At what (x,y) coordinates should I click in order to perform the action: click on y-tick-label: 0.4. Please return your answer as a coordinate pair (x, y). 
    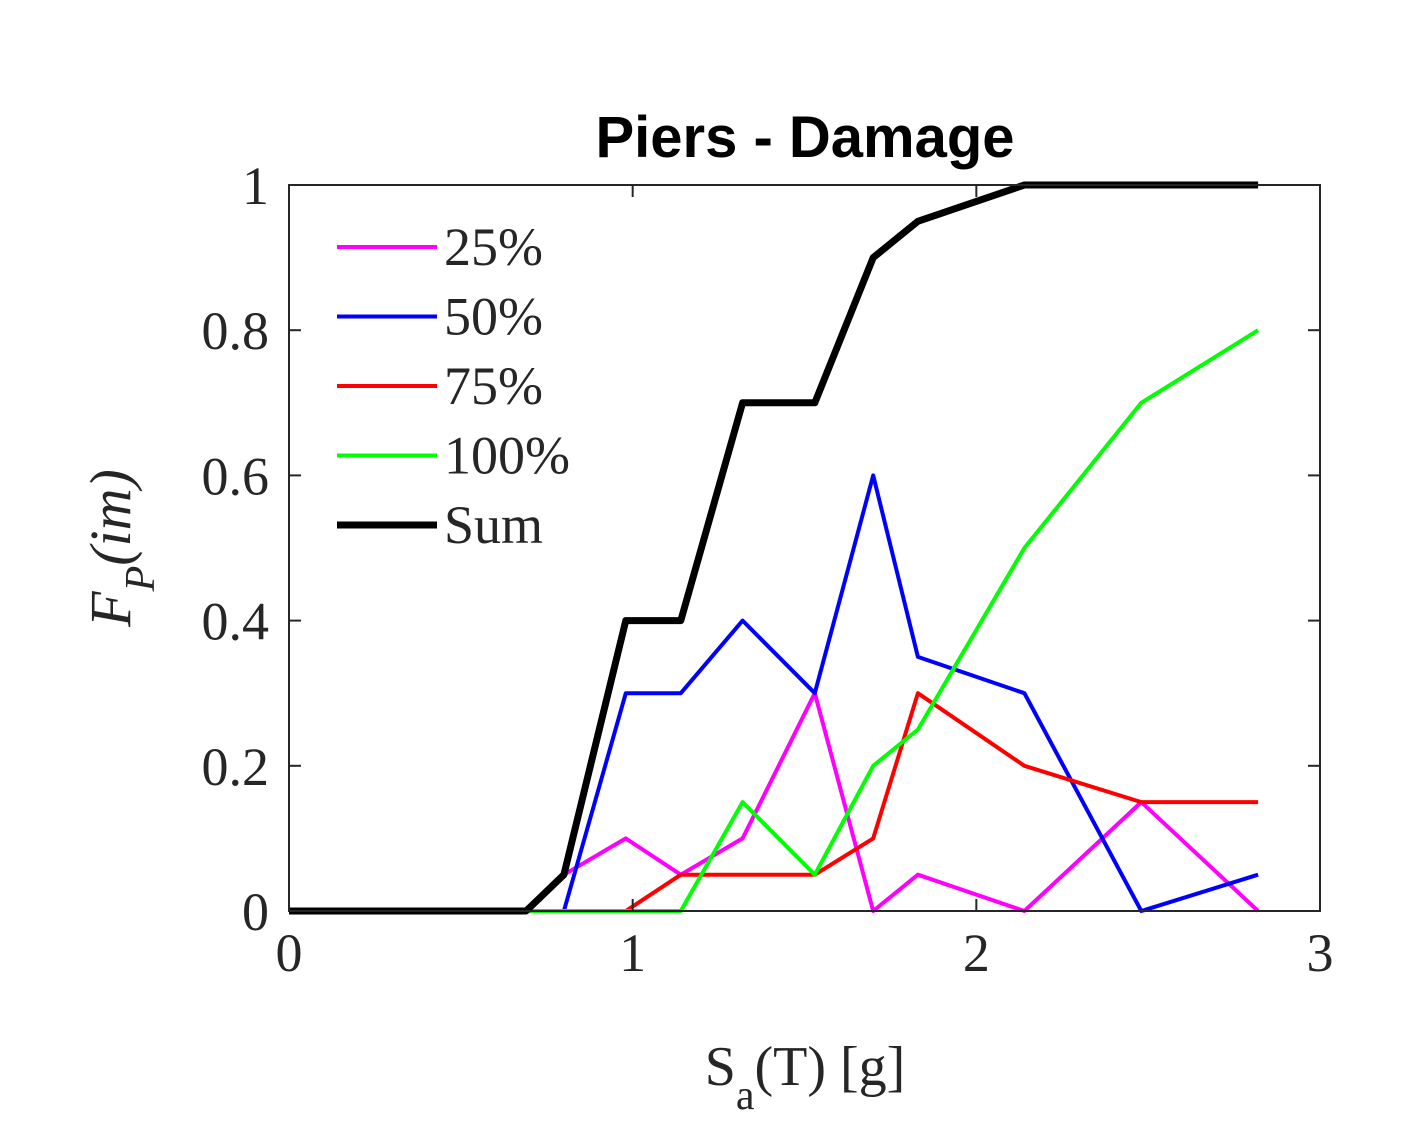
    Looking at the image, I should click on (236, 622).